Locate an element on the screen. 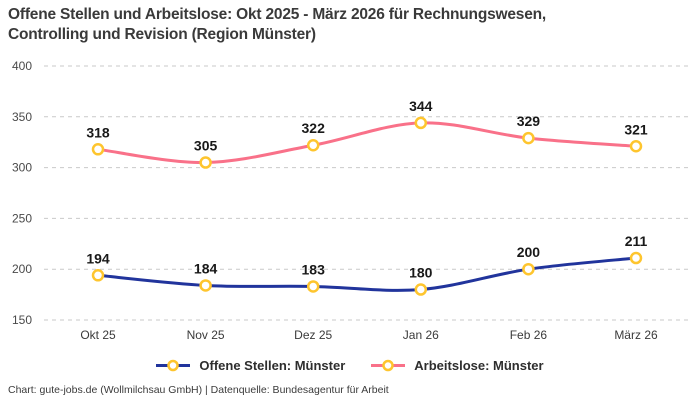 Image resolution: width=700 pixels, height=400 pixels. data-point-value-label: 183 is located at coordinates (314, 269).